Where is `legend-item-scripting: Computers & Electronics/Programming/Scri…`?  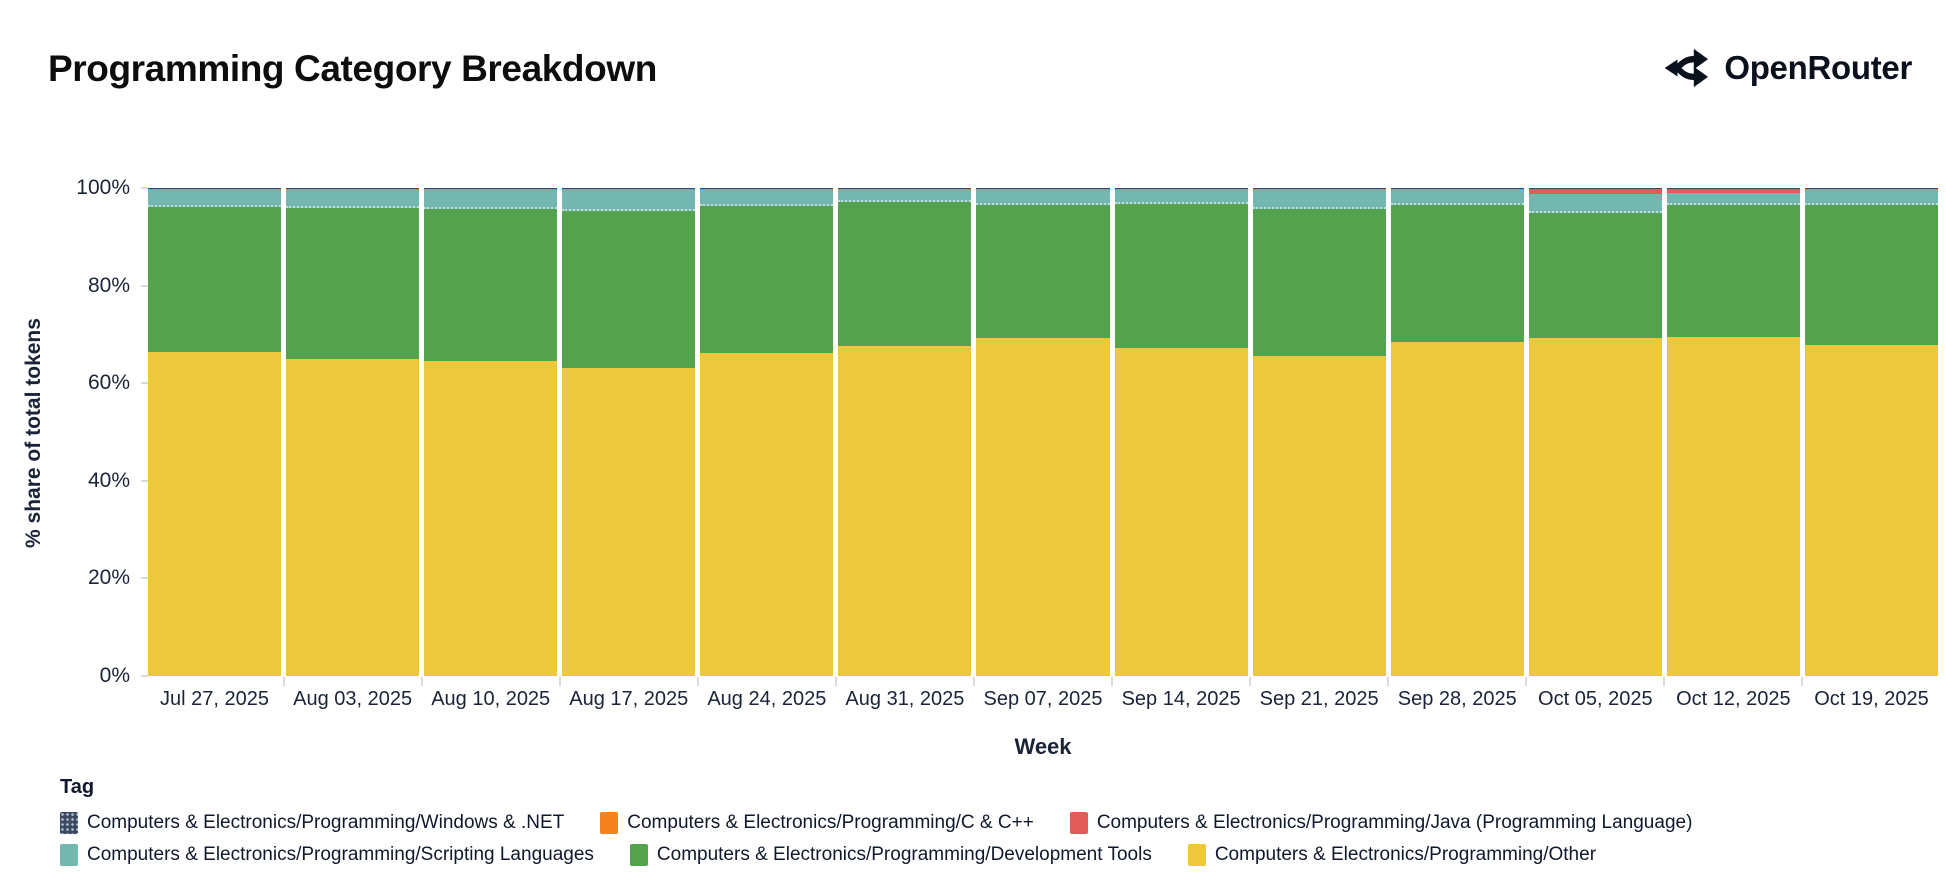 legend-item-scripting: Computers & Electronics/Programming/Scri… is located at coordinates (327, 855).